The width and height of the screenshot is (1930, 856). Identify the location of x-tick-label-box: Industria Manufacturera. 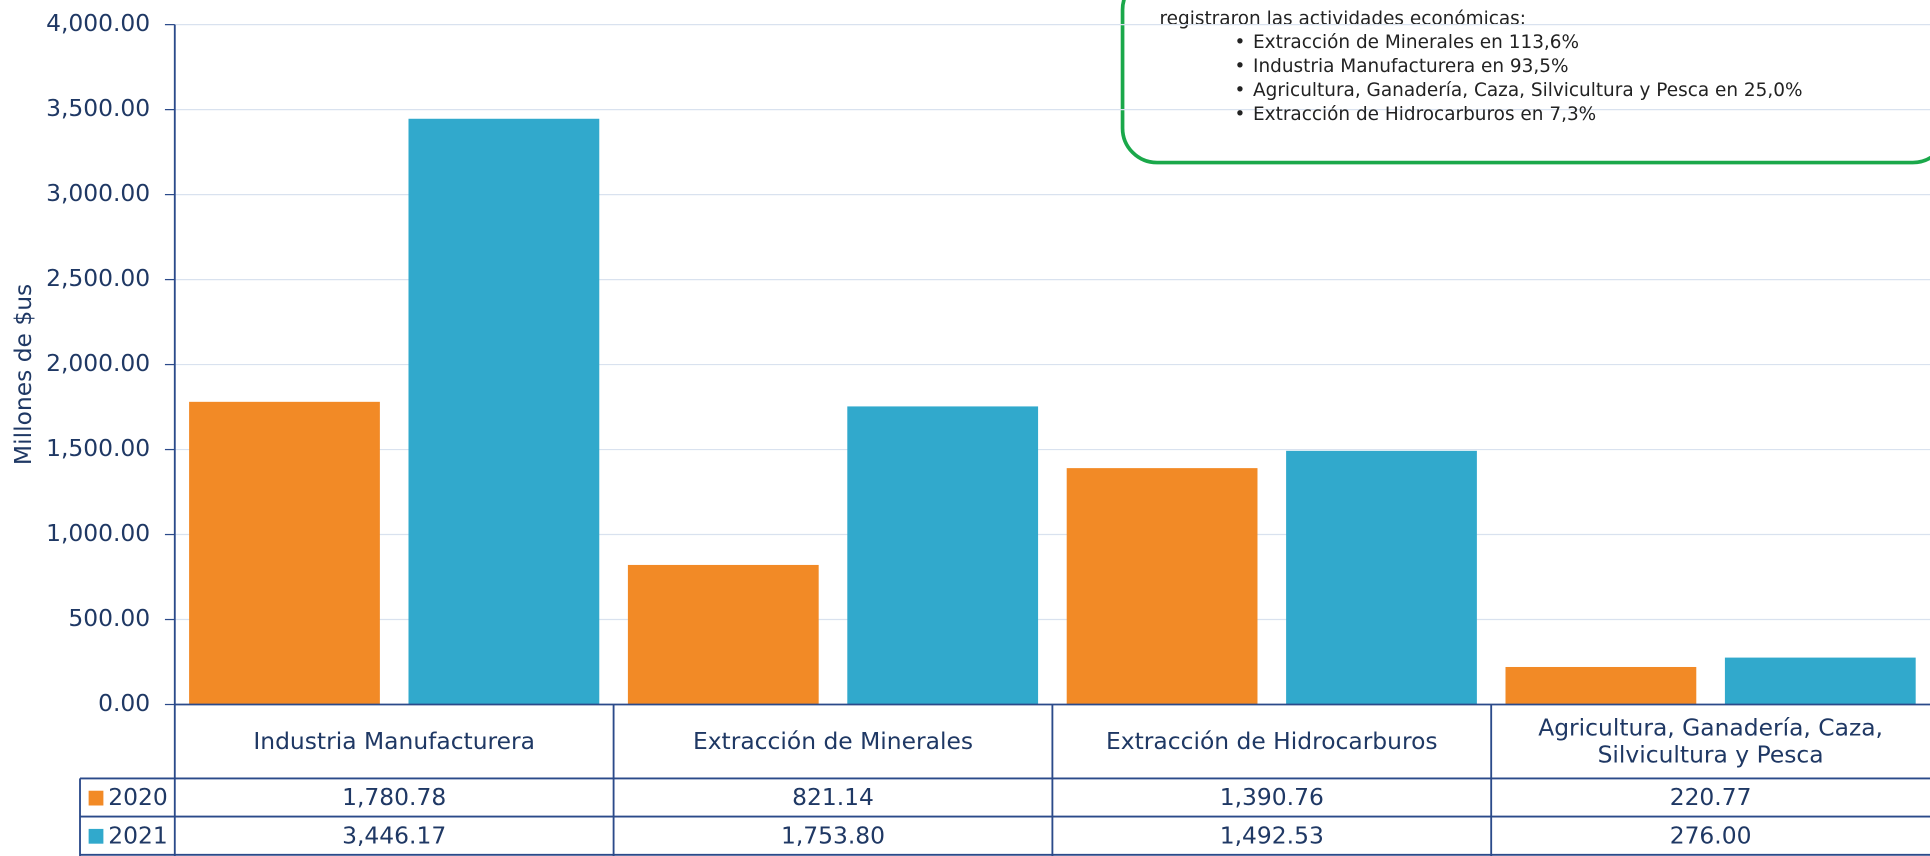
(394, 741).